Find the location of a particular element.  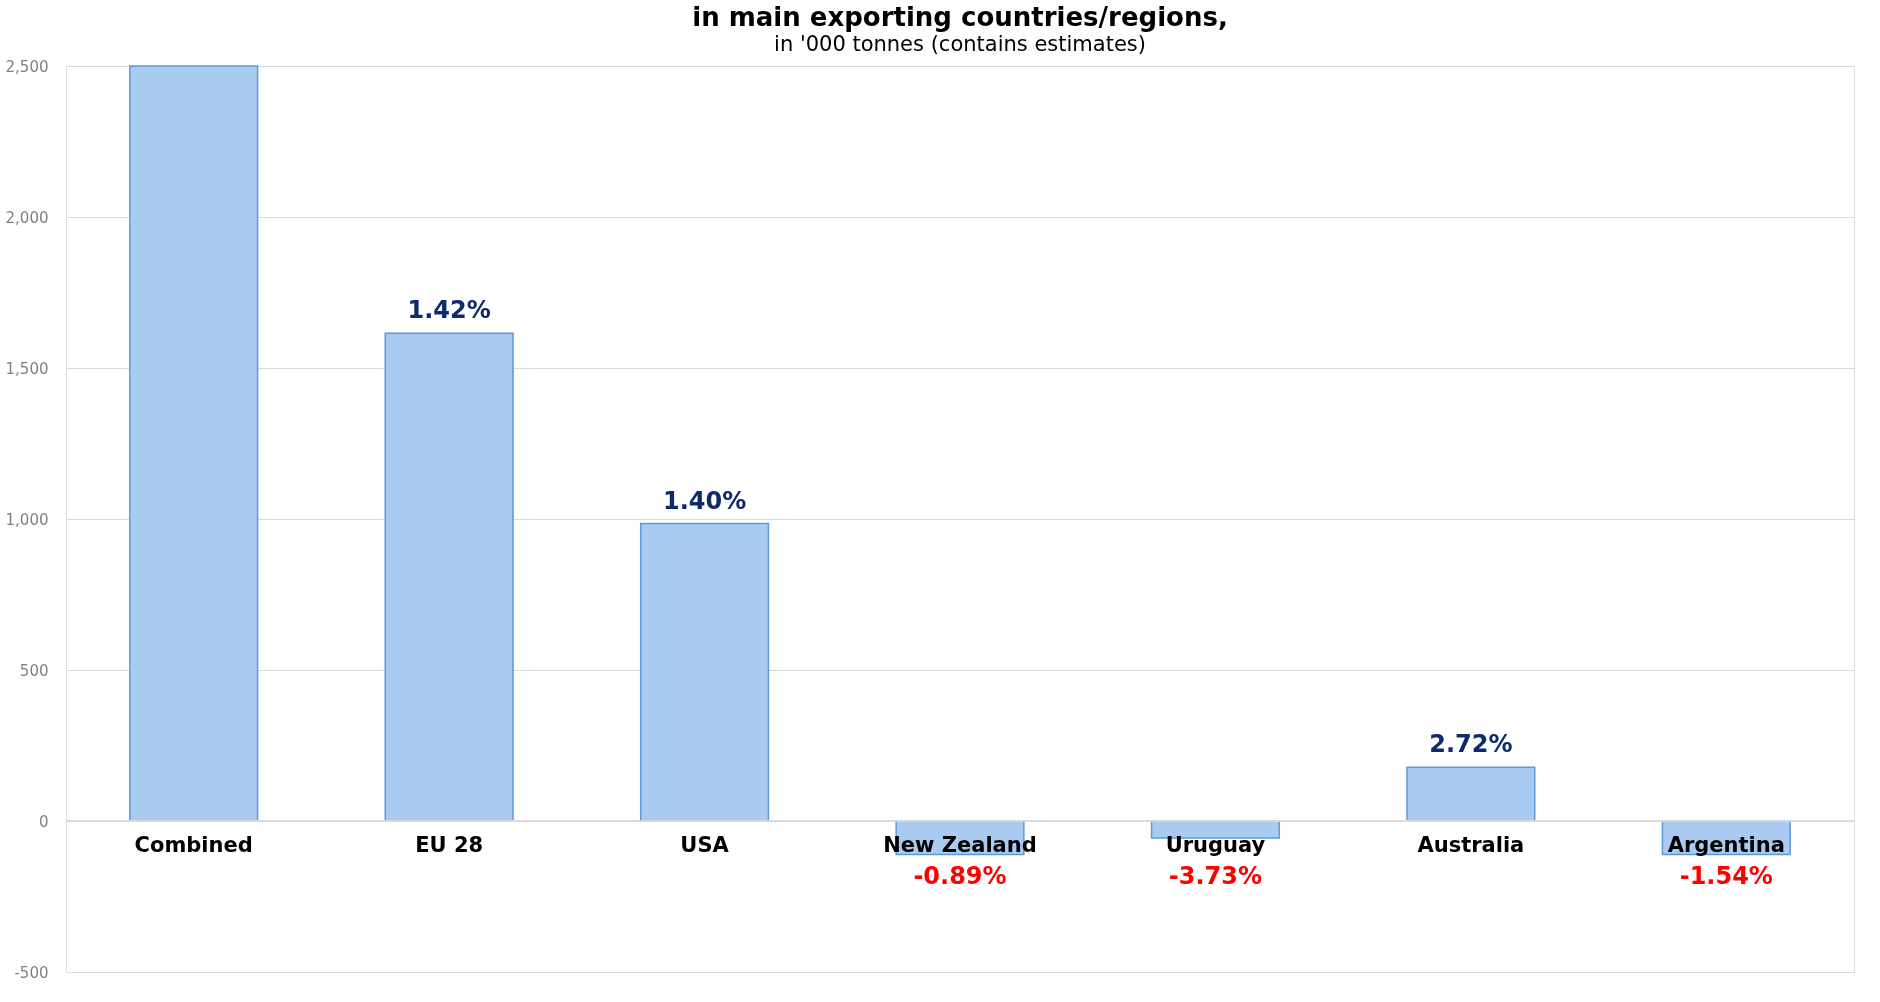

annotation: -0.89% is located at coordinates (960, 876).